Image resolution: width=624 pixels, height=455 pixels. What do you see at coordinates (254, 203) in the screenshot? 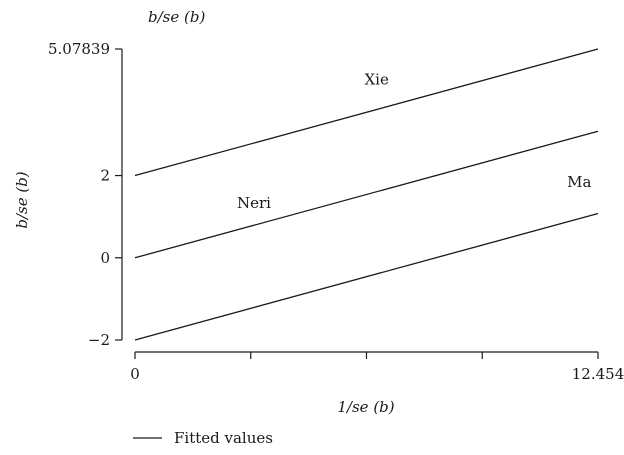
I see `series-label-neri: Neri` at bounding box center [254, 203].